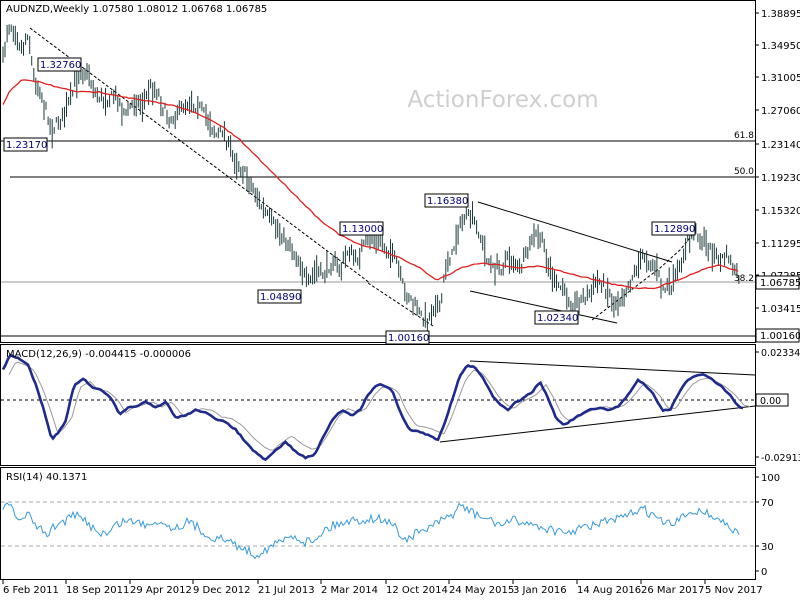 The width and height of the screenshot is (800, 600). What do you see at coordinates (780, 145) in the screenshot?
I see `price-tick: 1.23140` at bounding box center [780, 145].